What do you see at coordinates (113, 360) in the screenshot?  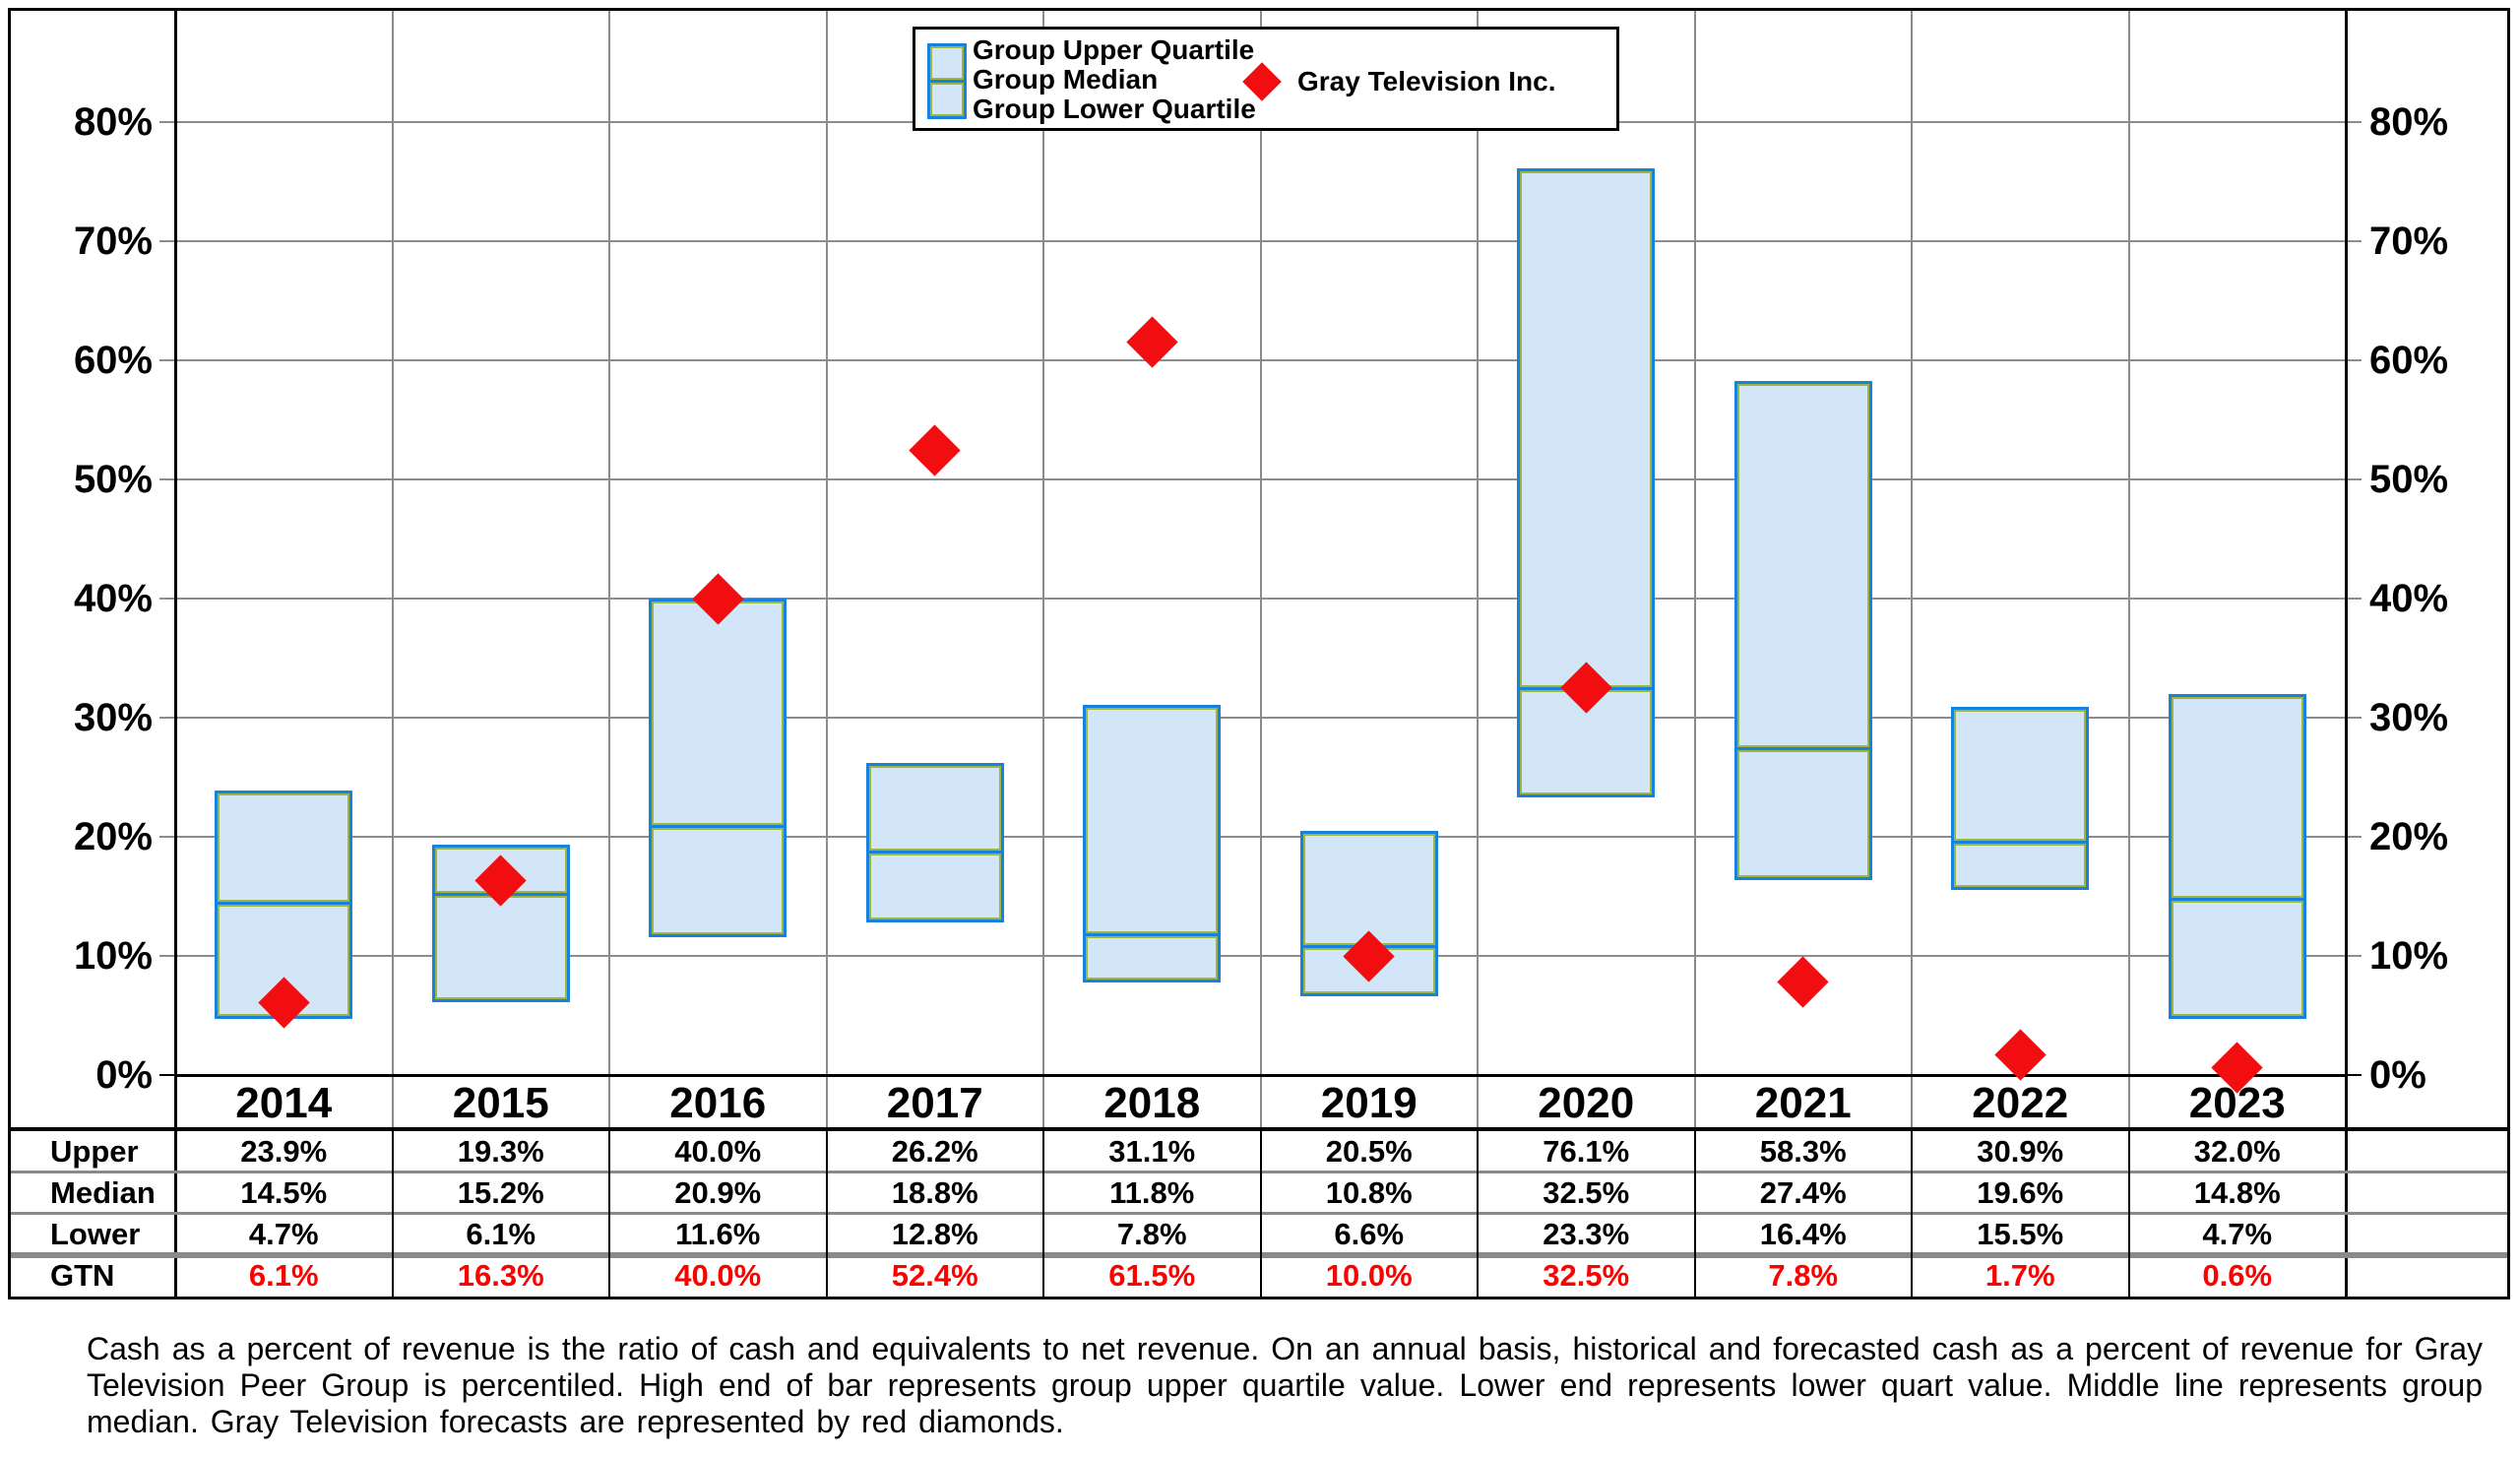 I see `y-axis-label-left: 60%` at bounding box center [113, 360].